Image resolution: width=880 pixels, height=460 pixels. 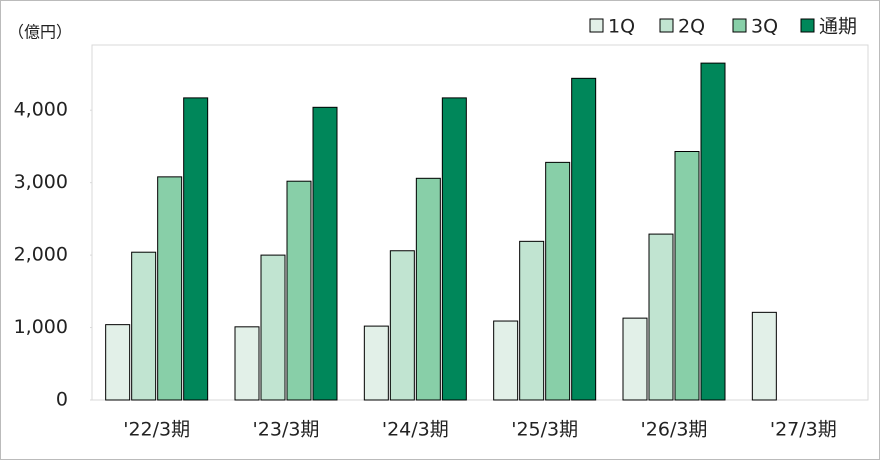 What do you see at coordinates (41, 182) in the screenshot?
I see `y-tick-label: 3,000` at bounding box center [41, 182].